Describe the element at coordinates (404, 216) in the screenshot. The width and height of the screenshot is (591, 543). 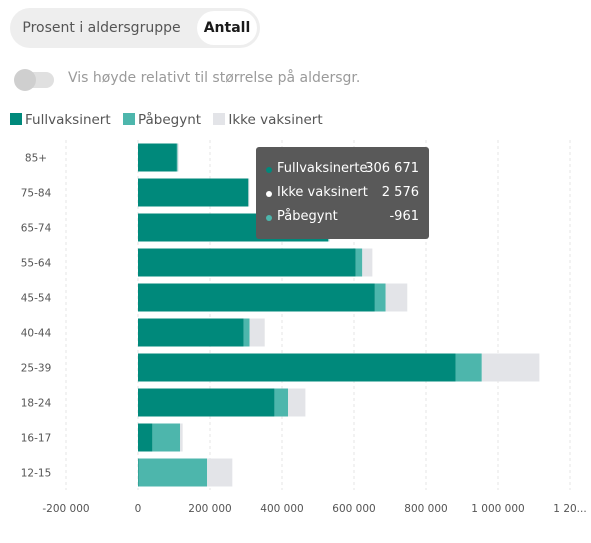
I see `tooltip-value: -961` at that location.